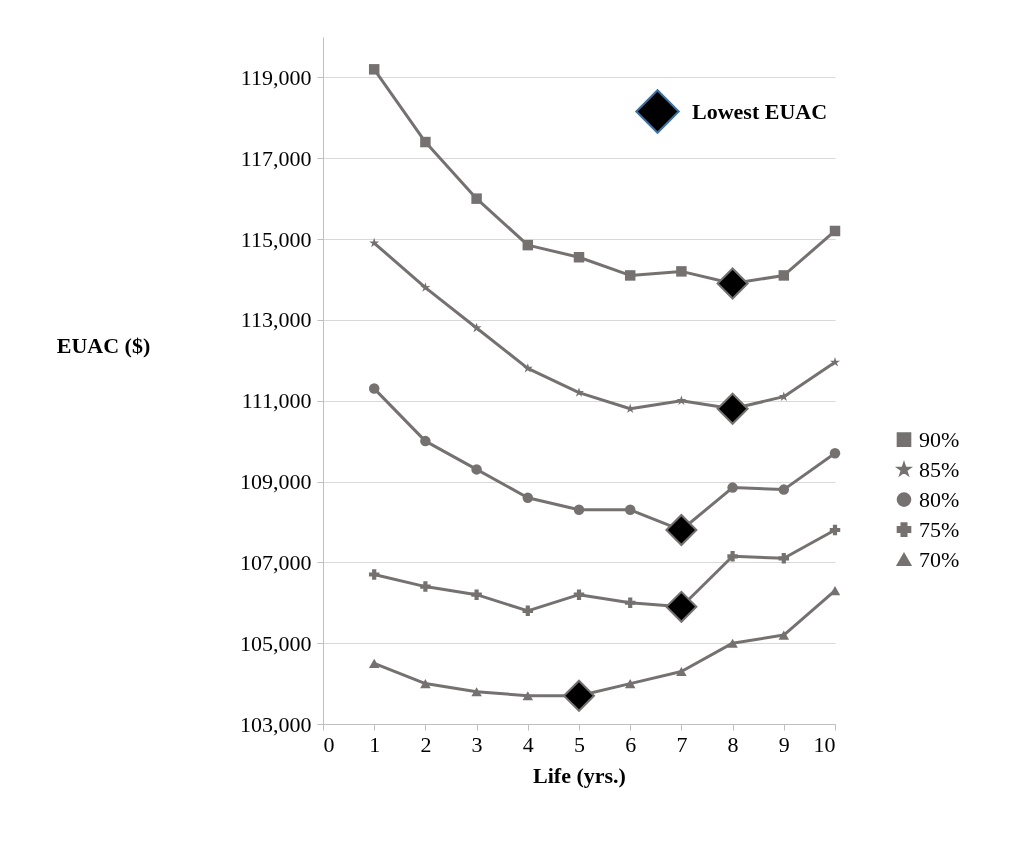  I want to click on y-tick-label: 103,000, so click(276, 724).